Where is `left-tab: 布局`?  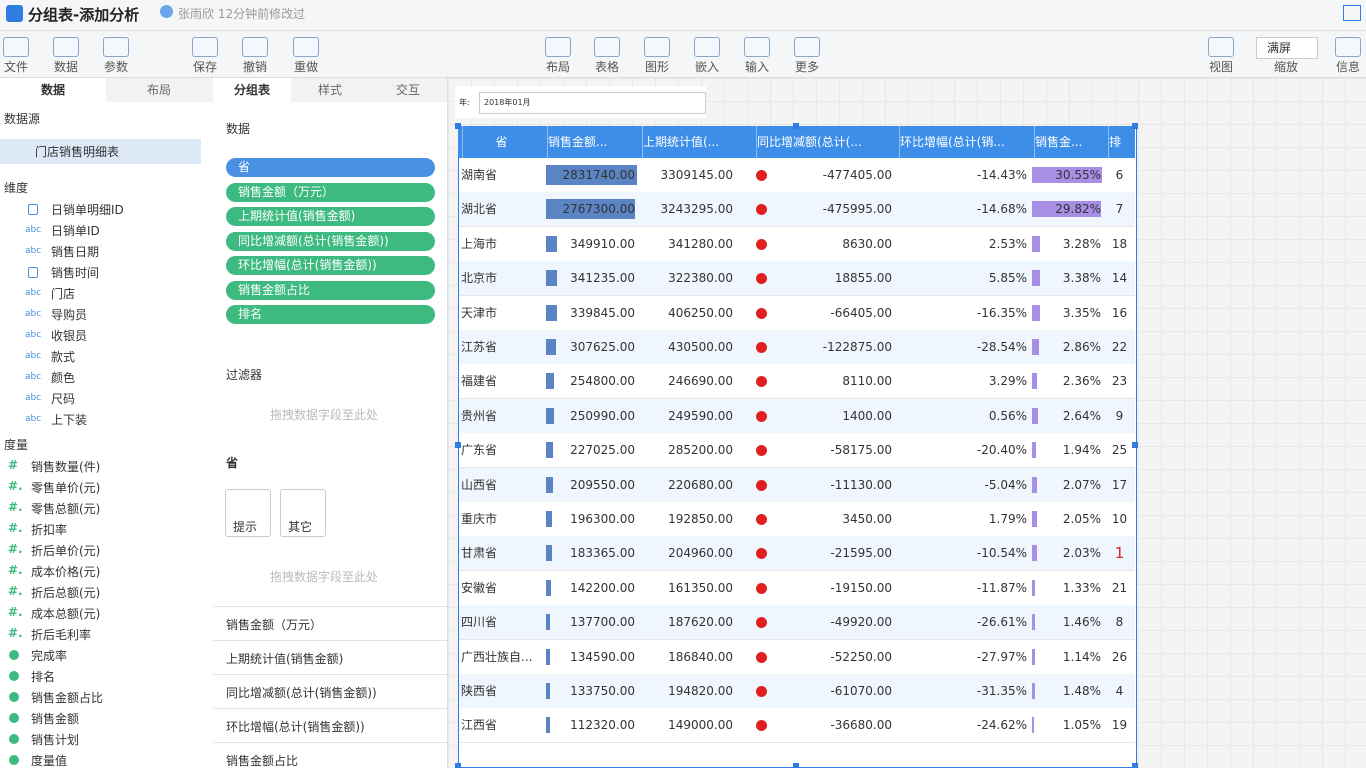
left-tab: 布局 is located at coordinates (158, 90).